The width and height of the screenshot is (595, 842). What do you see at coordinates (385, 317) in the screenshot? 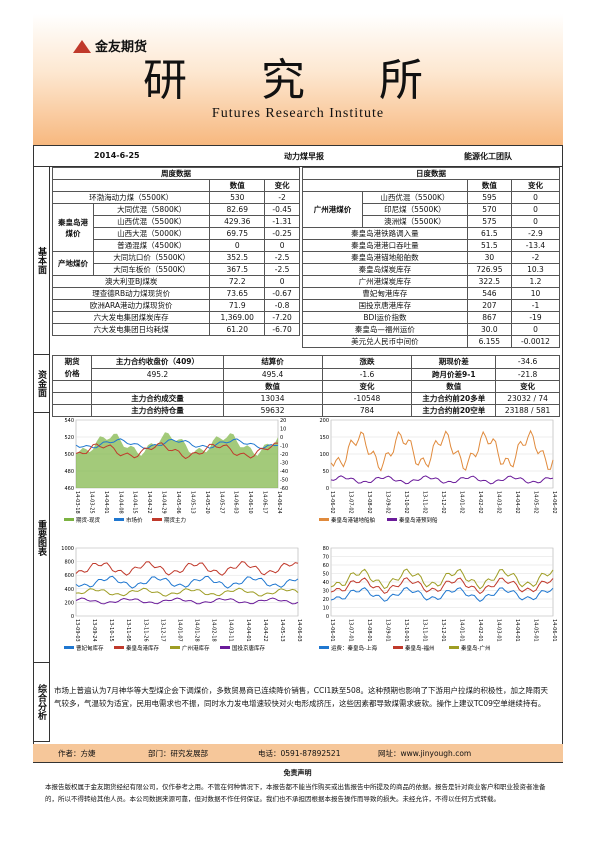
I see `daily-row-label: BDI运价指数` at bounding box center [385, 317].